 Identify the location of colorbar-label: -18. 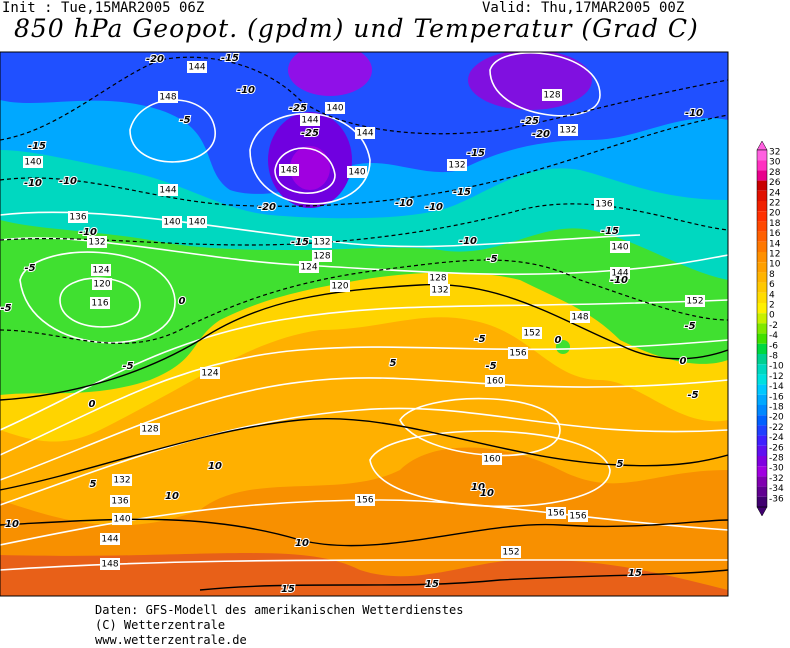
(776, 408).